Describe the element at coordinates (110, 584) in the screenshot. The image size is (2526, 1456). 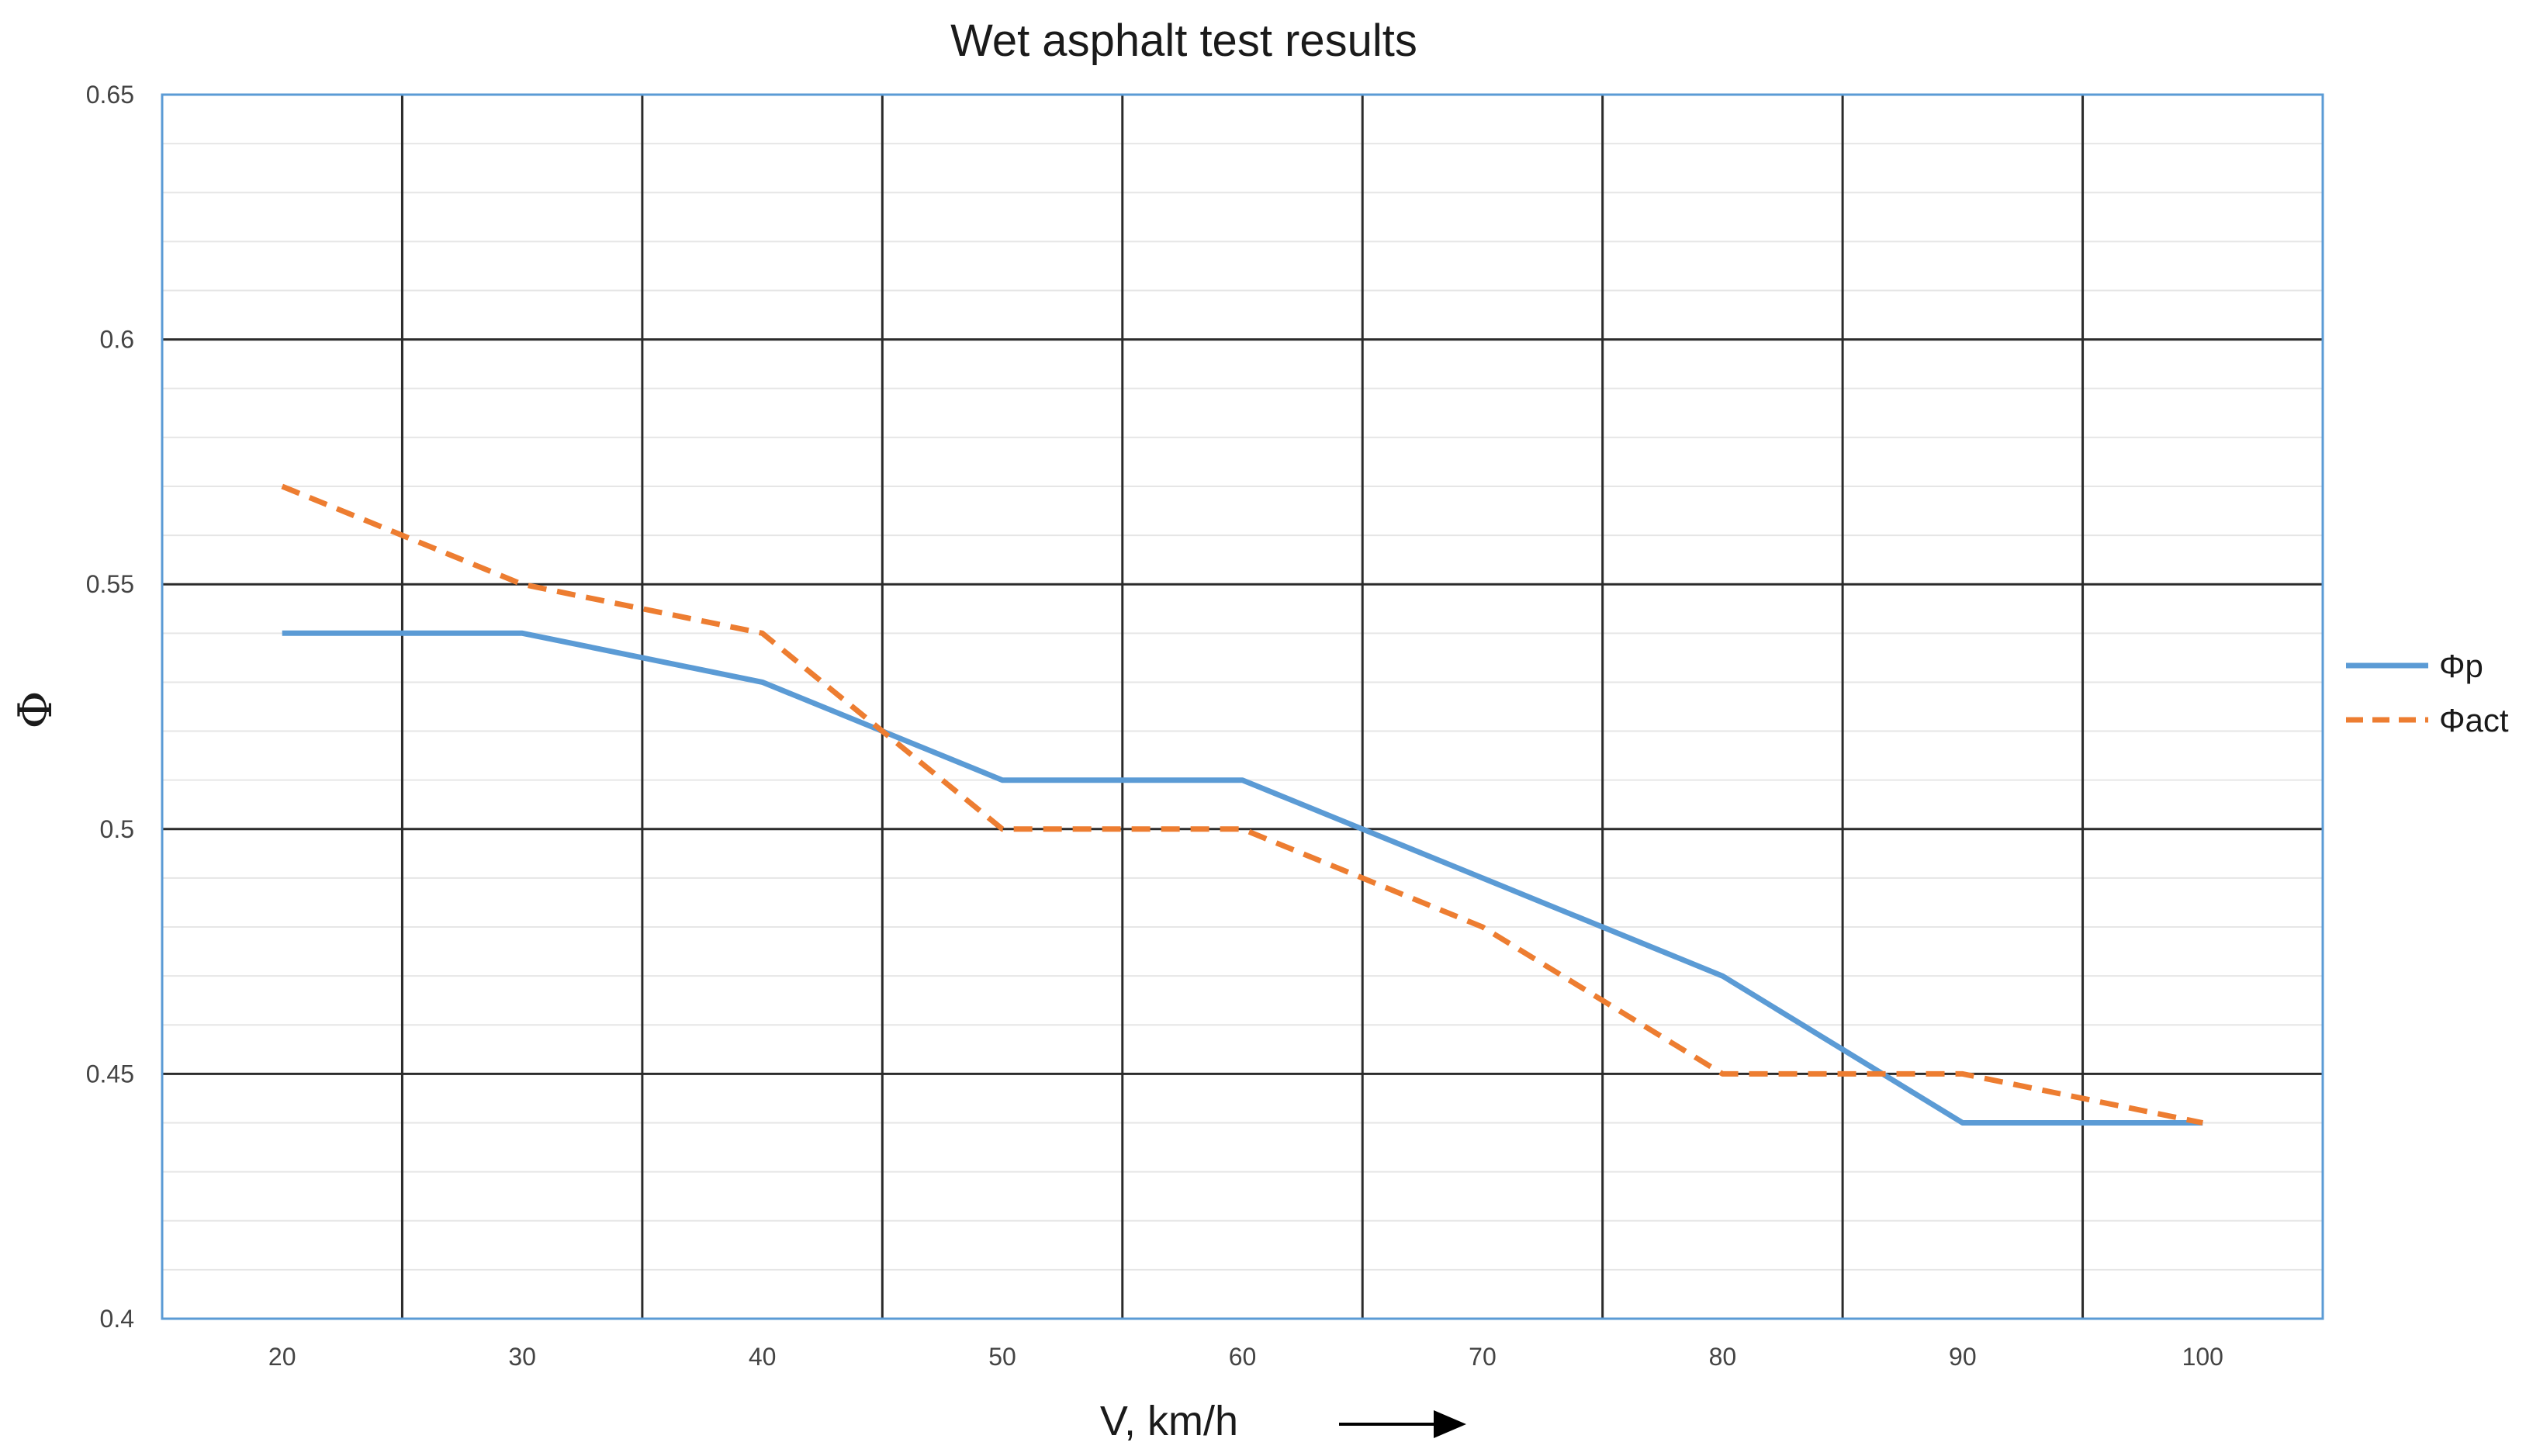
I see `y-tick-label: 0.55` at that location.